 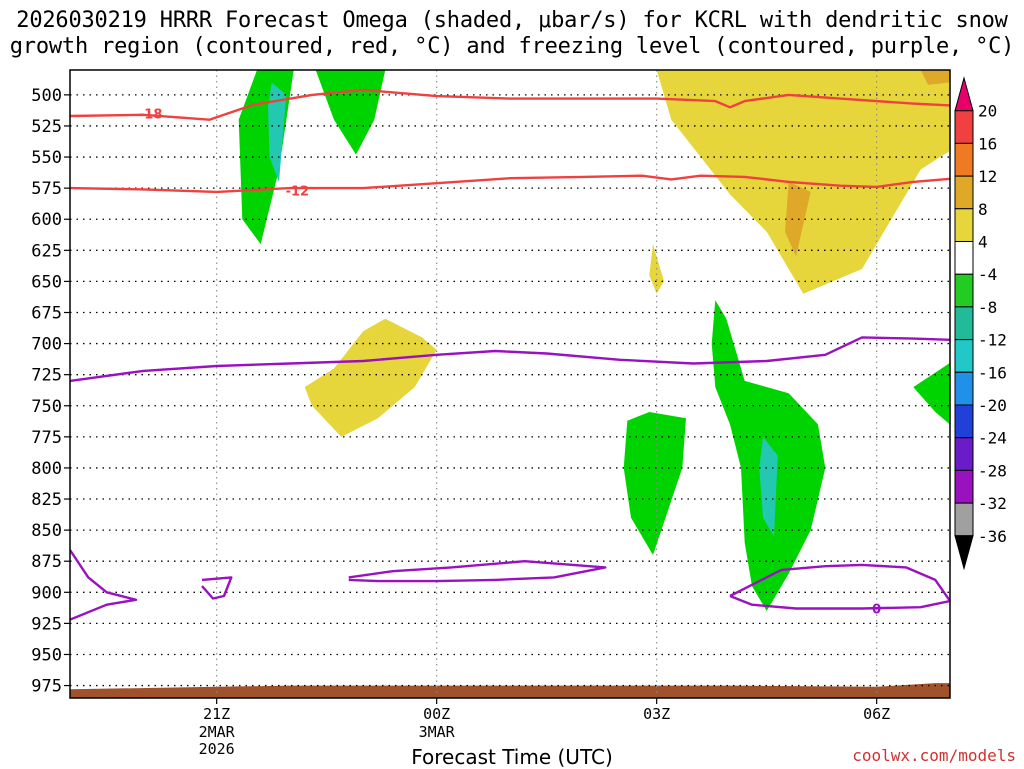 I want to click on y-tick-label: 975, so click(x=46, y=687).